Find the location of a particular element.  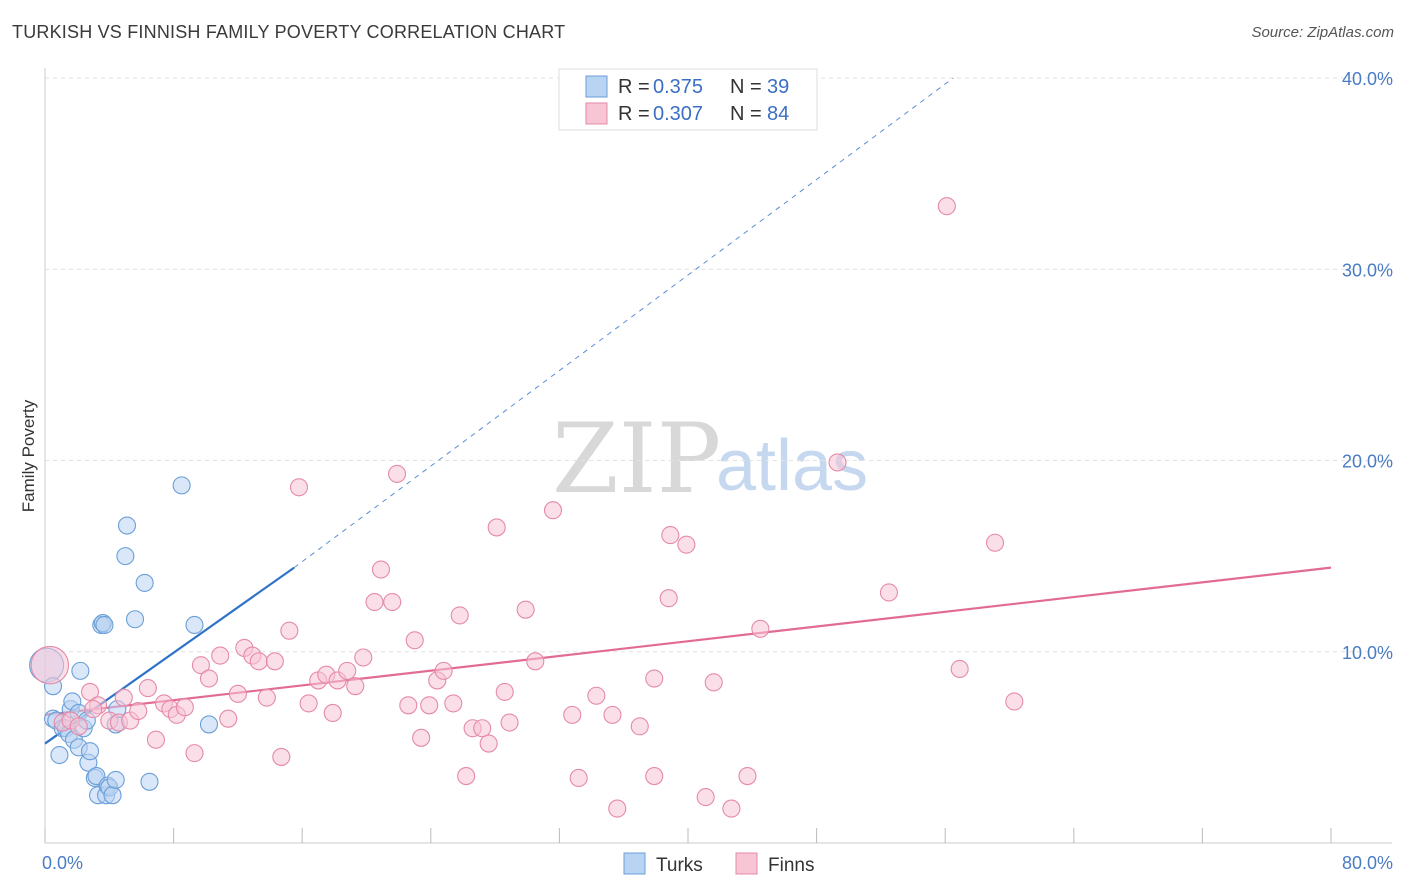

legend-r-value: 0.375 is located at coordinates (678, 87).